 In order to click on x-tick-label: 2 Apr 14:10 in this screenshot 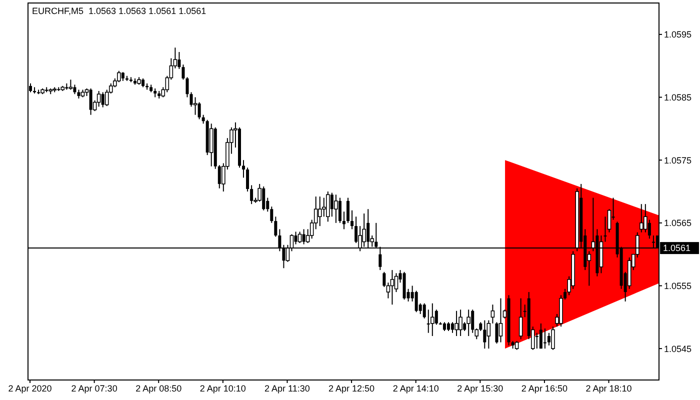, I will do `click(415, 388)`.